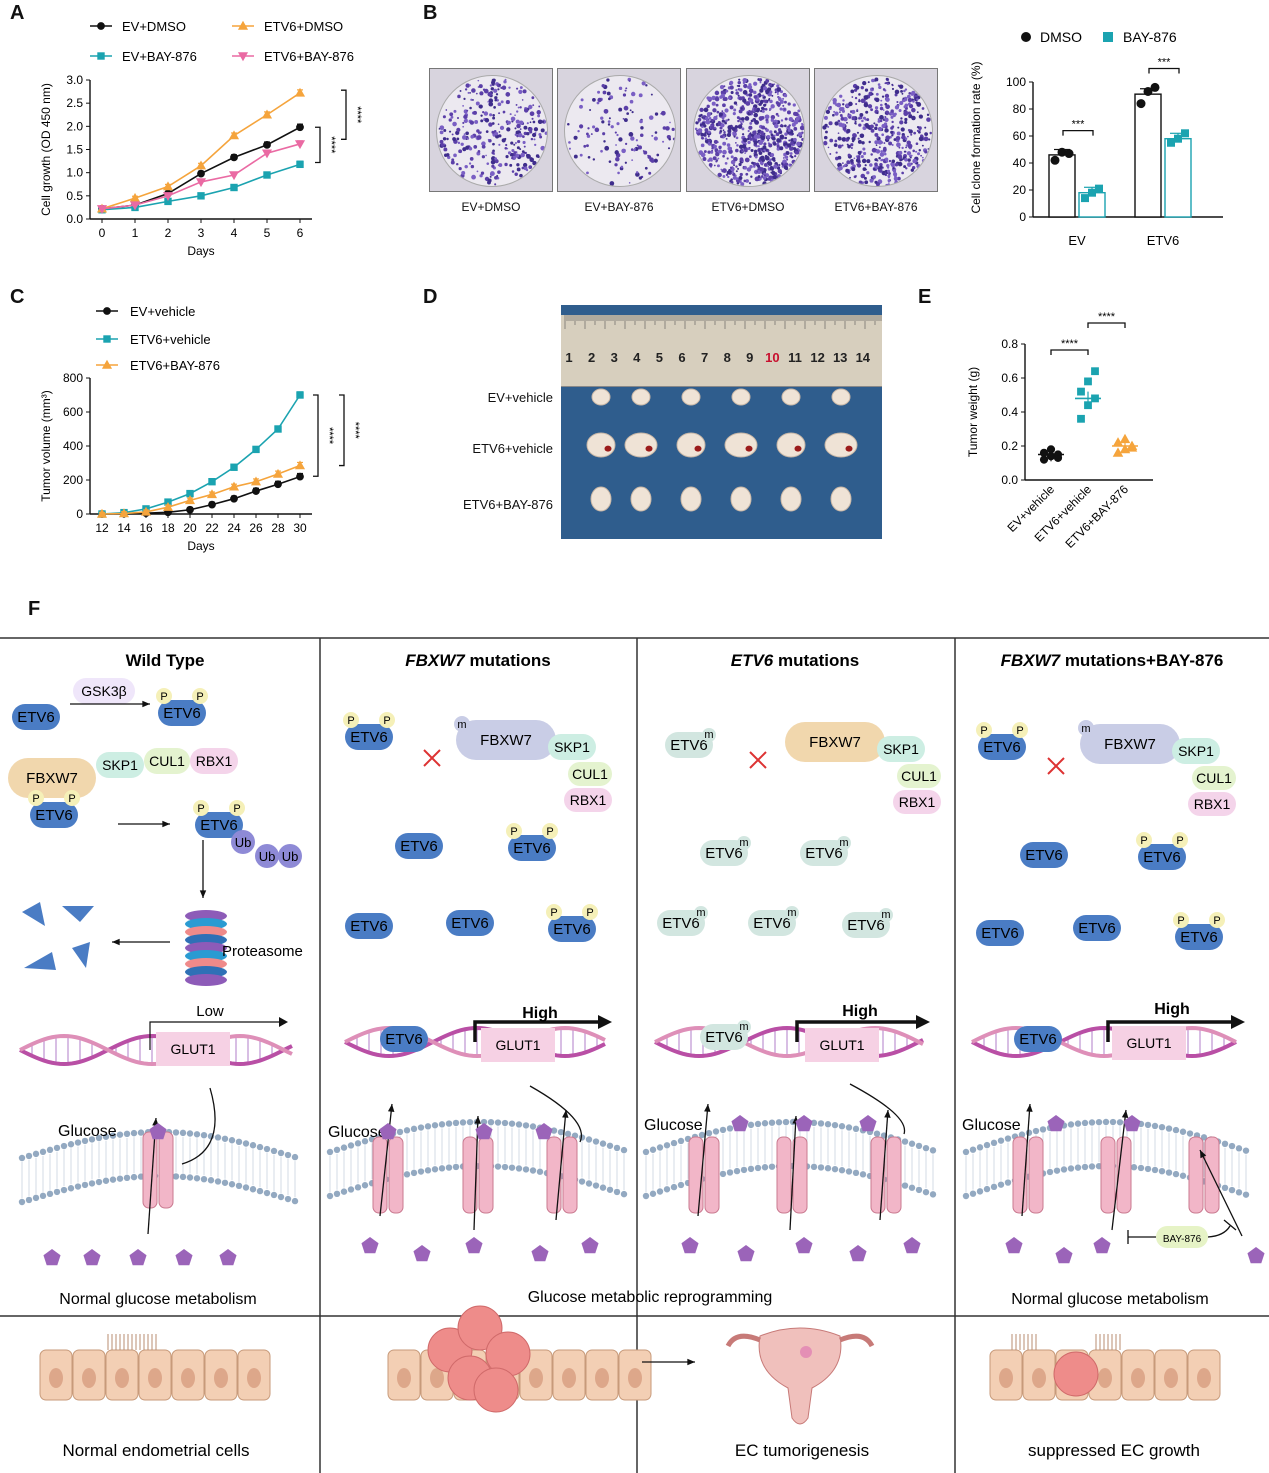 This screenshot has height=1473, width=1269. I want to click on block-cross, so click(1056, 766).